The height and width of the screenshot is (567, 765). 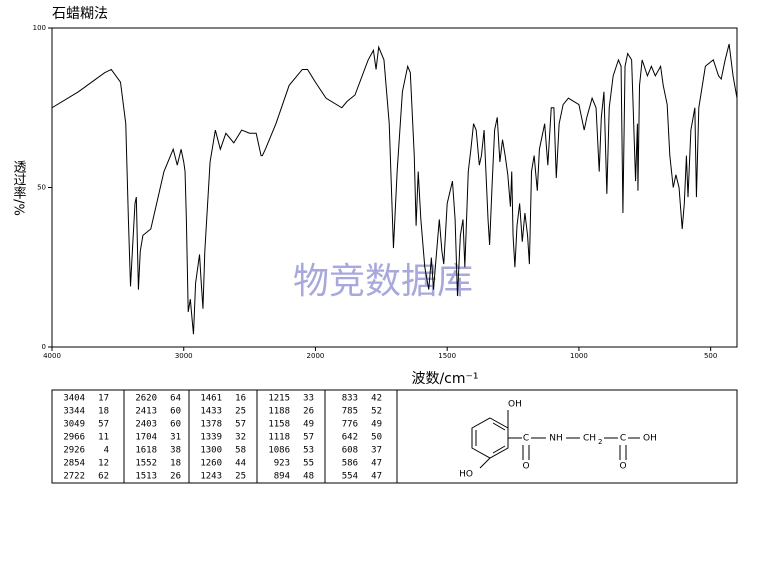 What do you see at coordinates (350, 399) in the screenshot?
I see `peak-wavenumber: 833` at bounding box center [350, 399].